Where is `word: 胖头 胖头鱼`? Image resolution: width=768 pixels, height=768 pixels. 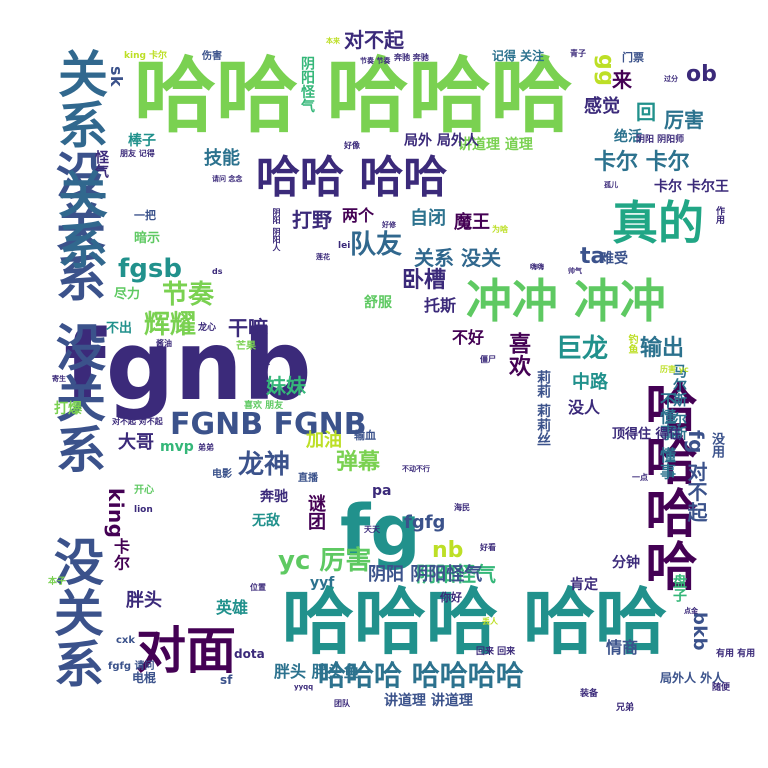 word: 胖头 胖头鱼 is located at coordinates (317, 671).